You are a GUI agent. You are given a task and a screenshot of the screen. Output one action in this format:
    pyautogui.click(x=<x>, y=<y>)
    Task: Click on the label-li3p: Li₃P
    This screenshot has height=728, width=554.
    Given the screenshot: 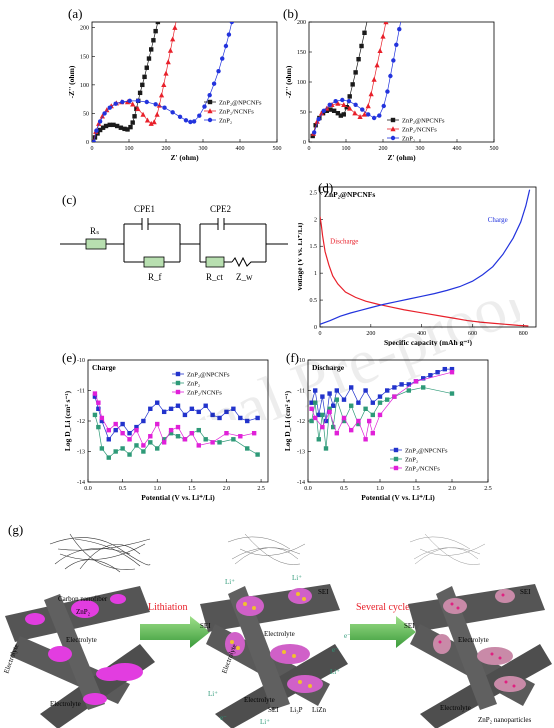 What is the action you would take?
    pyautogui.click(x=296, y=710)
    